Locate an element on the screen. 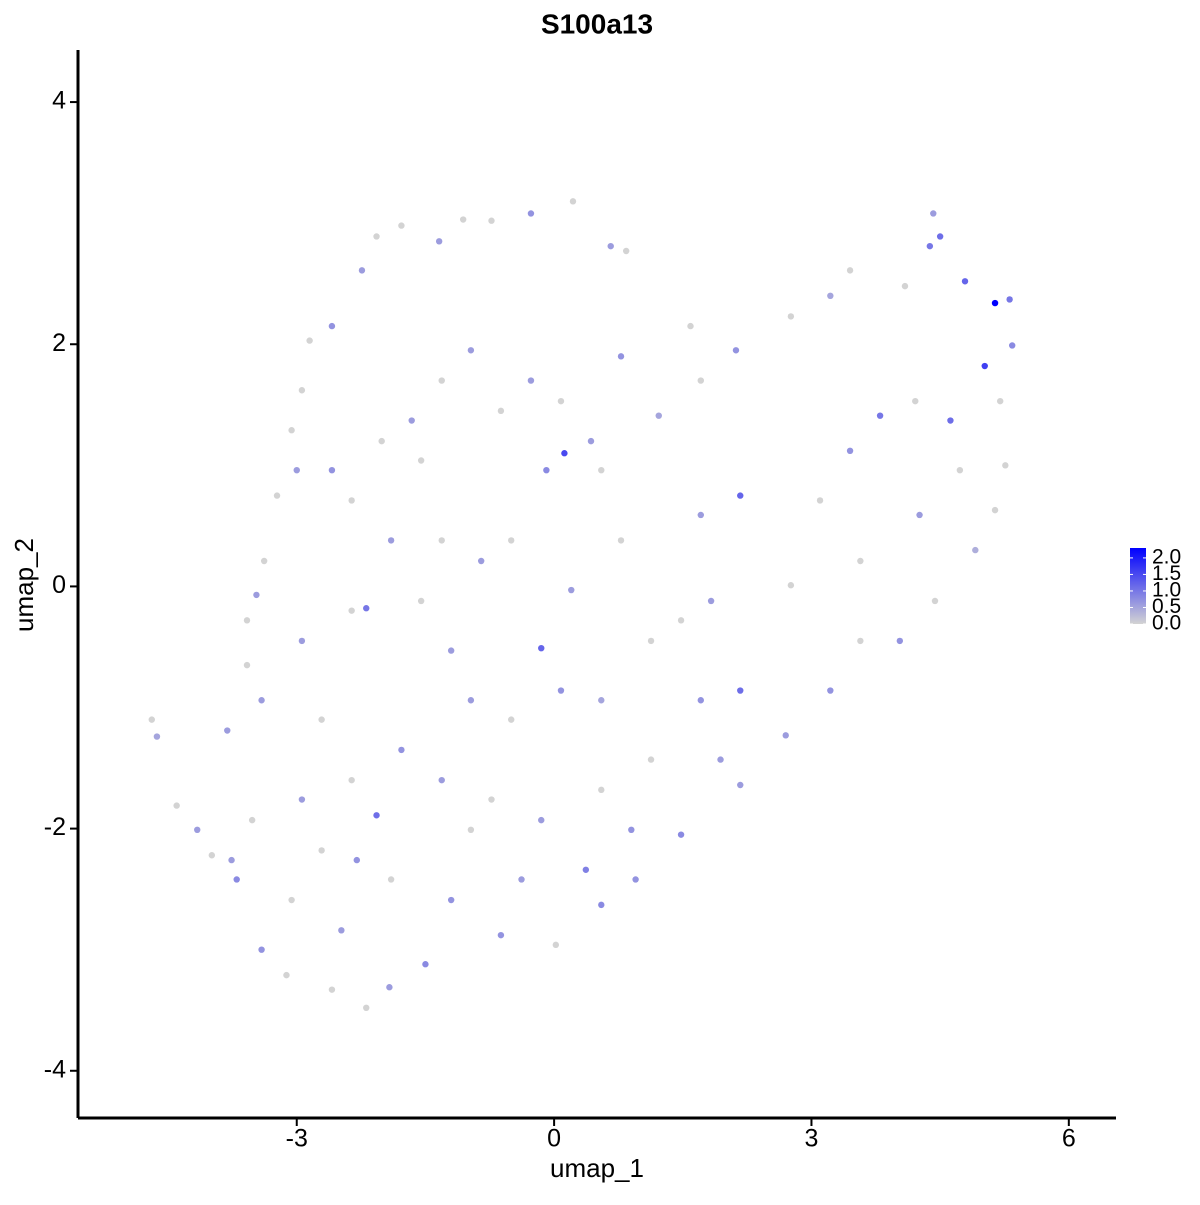 The width and height of the screenshot is (1200, 1205). x-axis-label: umap_1 is located at coordinates (597, 1168).